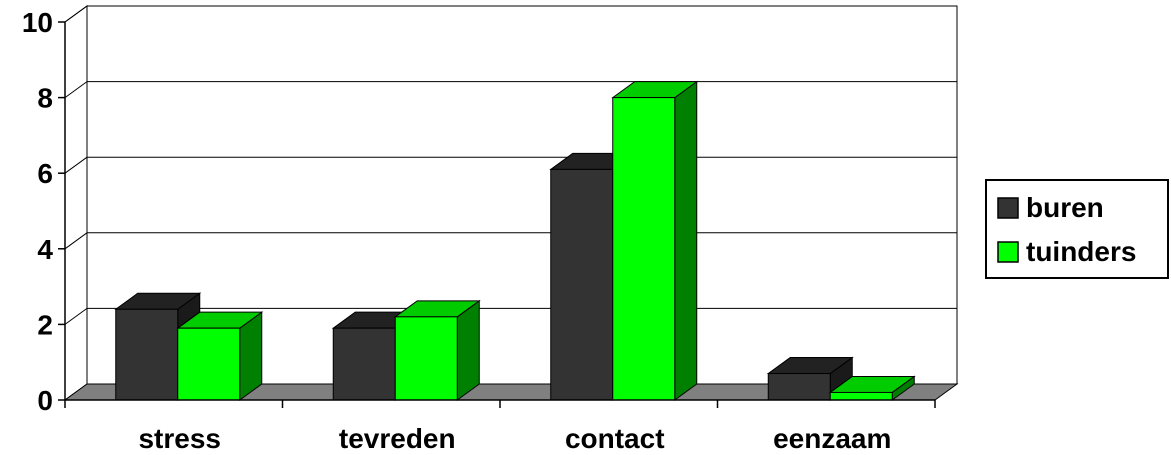 The width and height of the screenshot is (1171, 455). I want to click on y-tick-label: 2, so click(45, 324).